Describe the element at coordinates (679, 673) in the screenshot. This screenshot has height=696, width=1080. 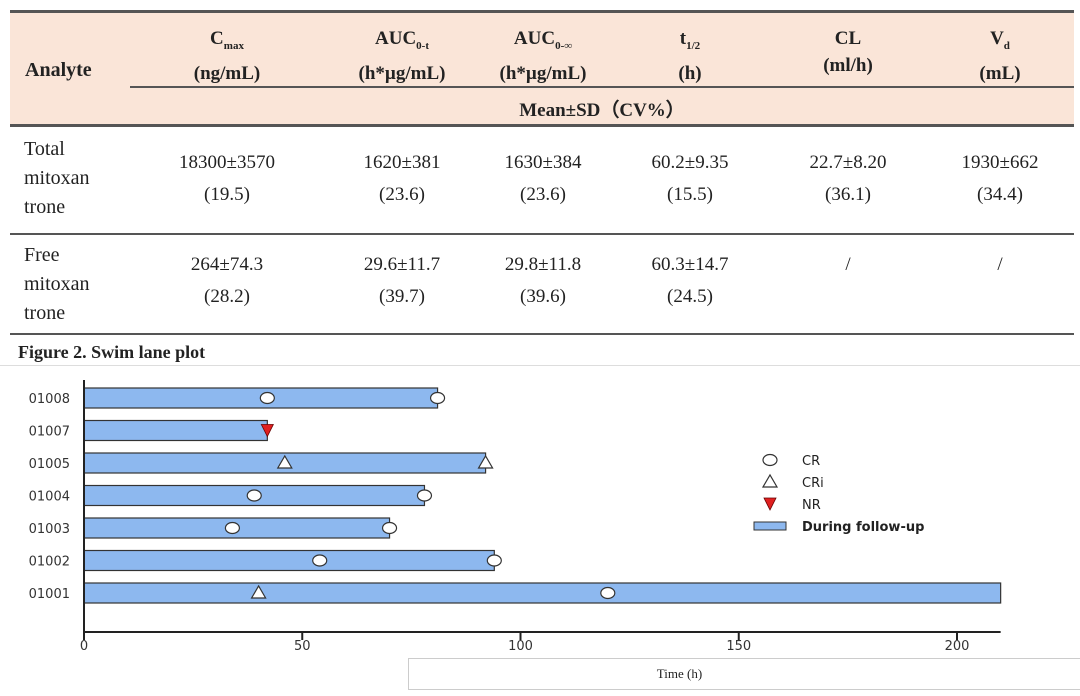
I see `x-axis-label: Time (h)` at that location.